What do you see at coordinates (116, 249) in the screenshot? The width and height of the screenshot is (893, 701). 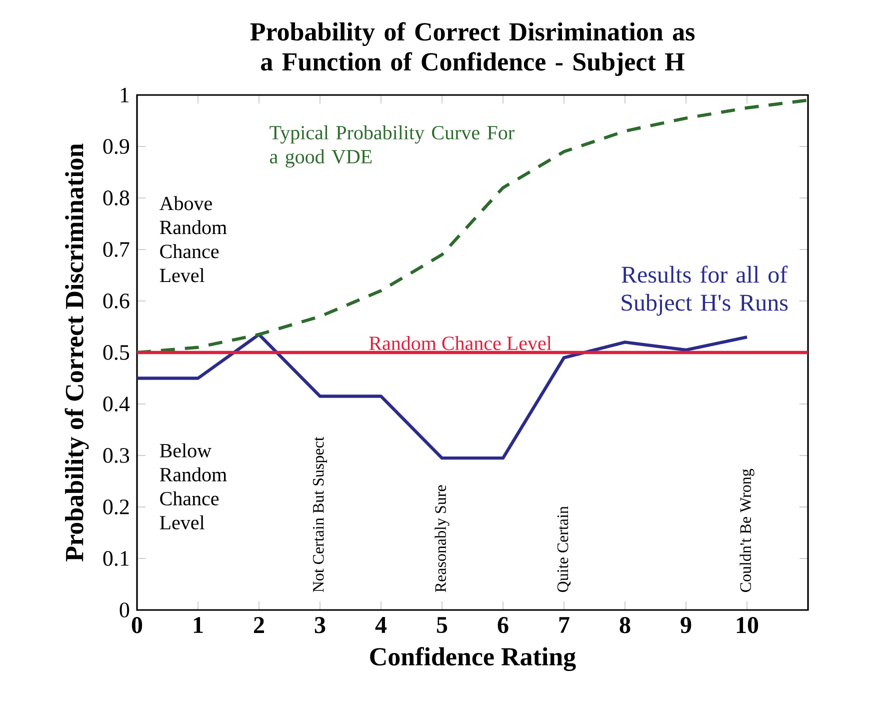 I see `y-tick-label: 0.7` at bounding box center [116, 249].